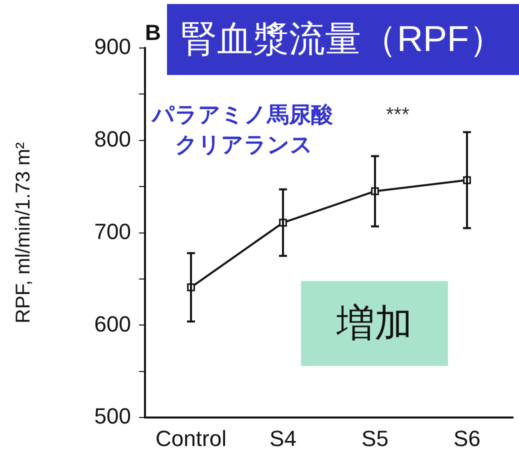 This screenshot has width=519, height=456. What do you see at coordinates (112, 323) in the screenshot?
I see `y-tick-label: 600` at bounding box center [112, 323].